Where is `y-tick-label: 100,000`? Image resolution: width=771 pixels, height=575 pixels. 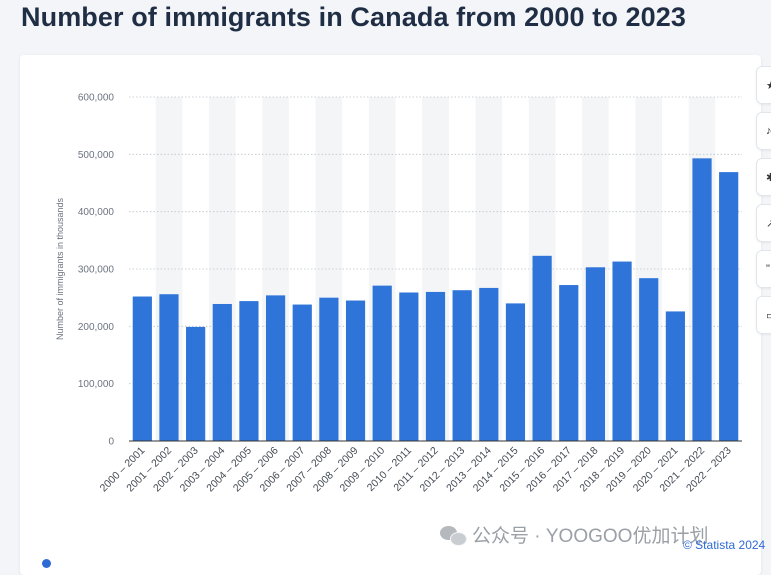 y-tick-label: 100,000 is located at coordinates (96, 384).